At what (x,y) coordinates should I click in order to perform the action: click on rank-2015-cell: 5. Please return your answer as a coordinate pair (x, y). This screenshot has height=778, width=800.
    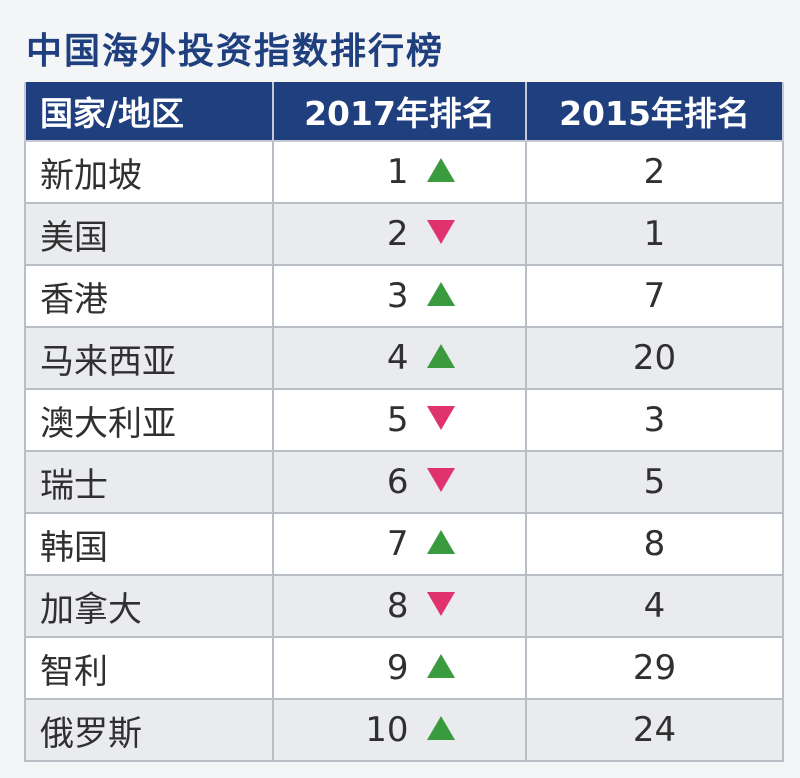
    Looking at the image, I should click on (654, 482).